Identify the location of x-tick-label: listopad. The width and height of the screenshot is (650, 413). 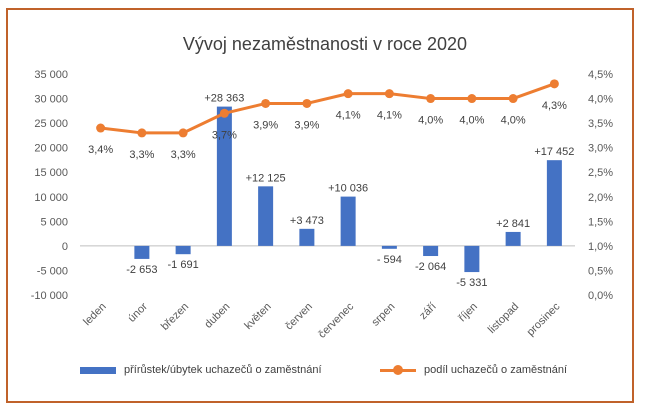
(503, 318).